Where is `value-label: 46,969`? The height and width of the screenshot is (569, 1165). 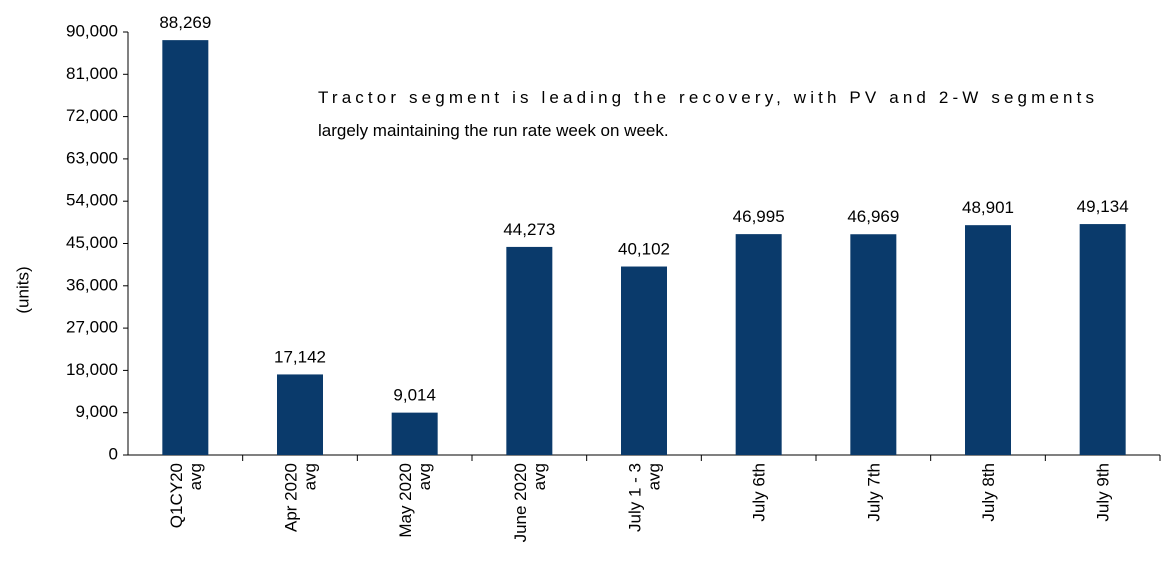
value-label: 46,969 is located at coordinates (873, 216).